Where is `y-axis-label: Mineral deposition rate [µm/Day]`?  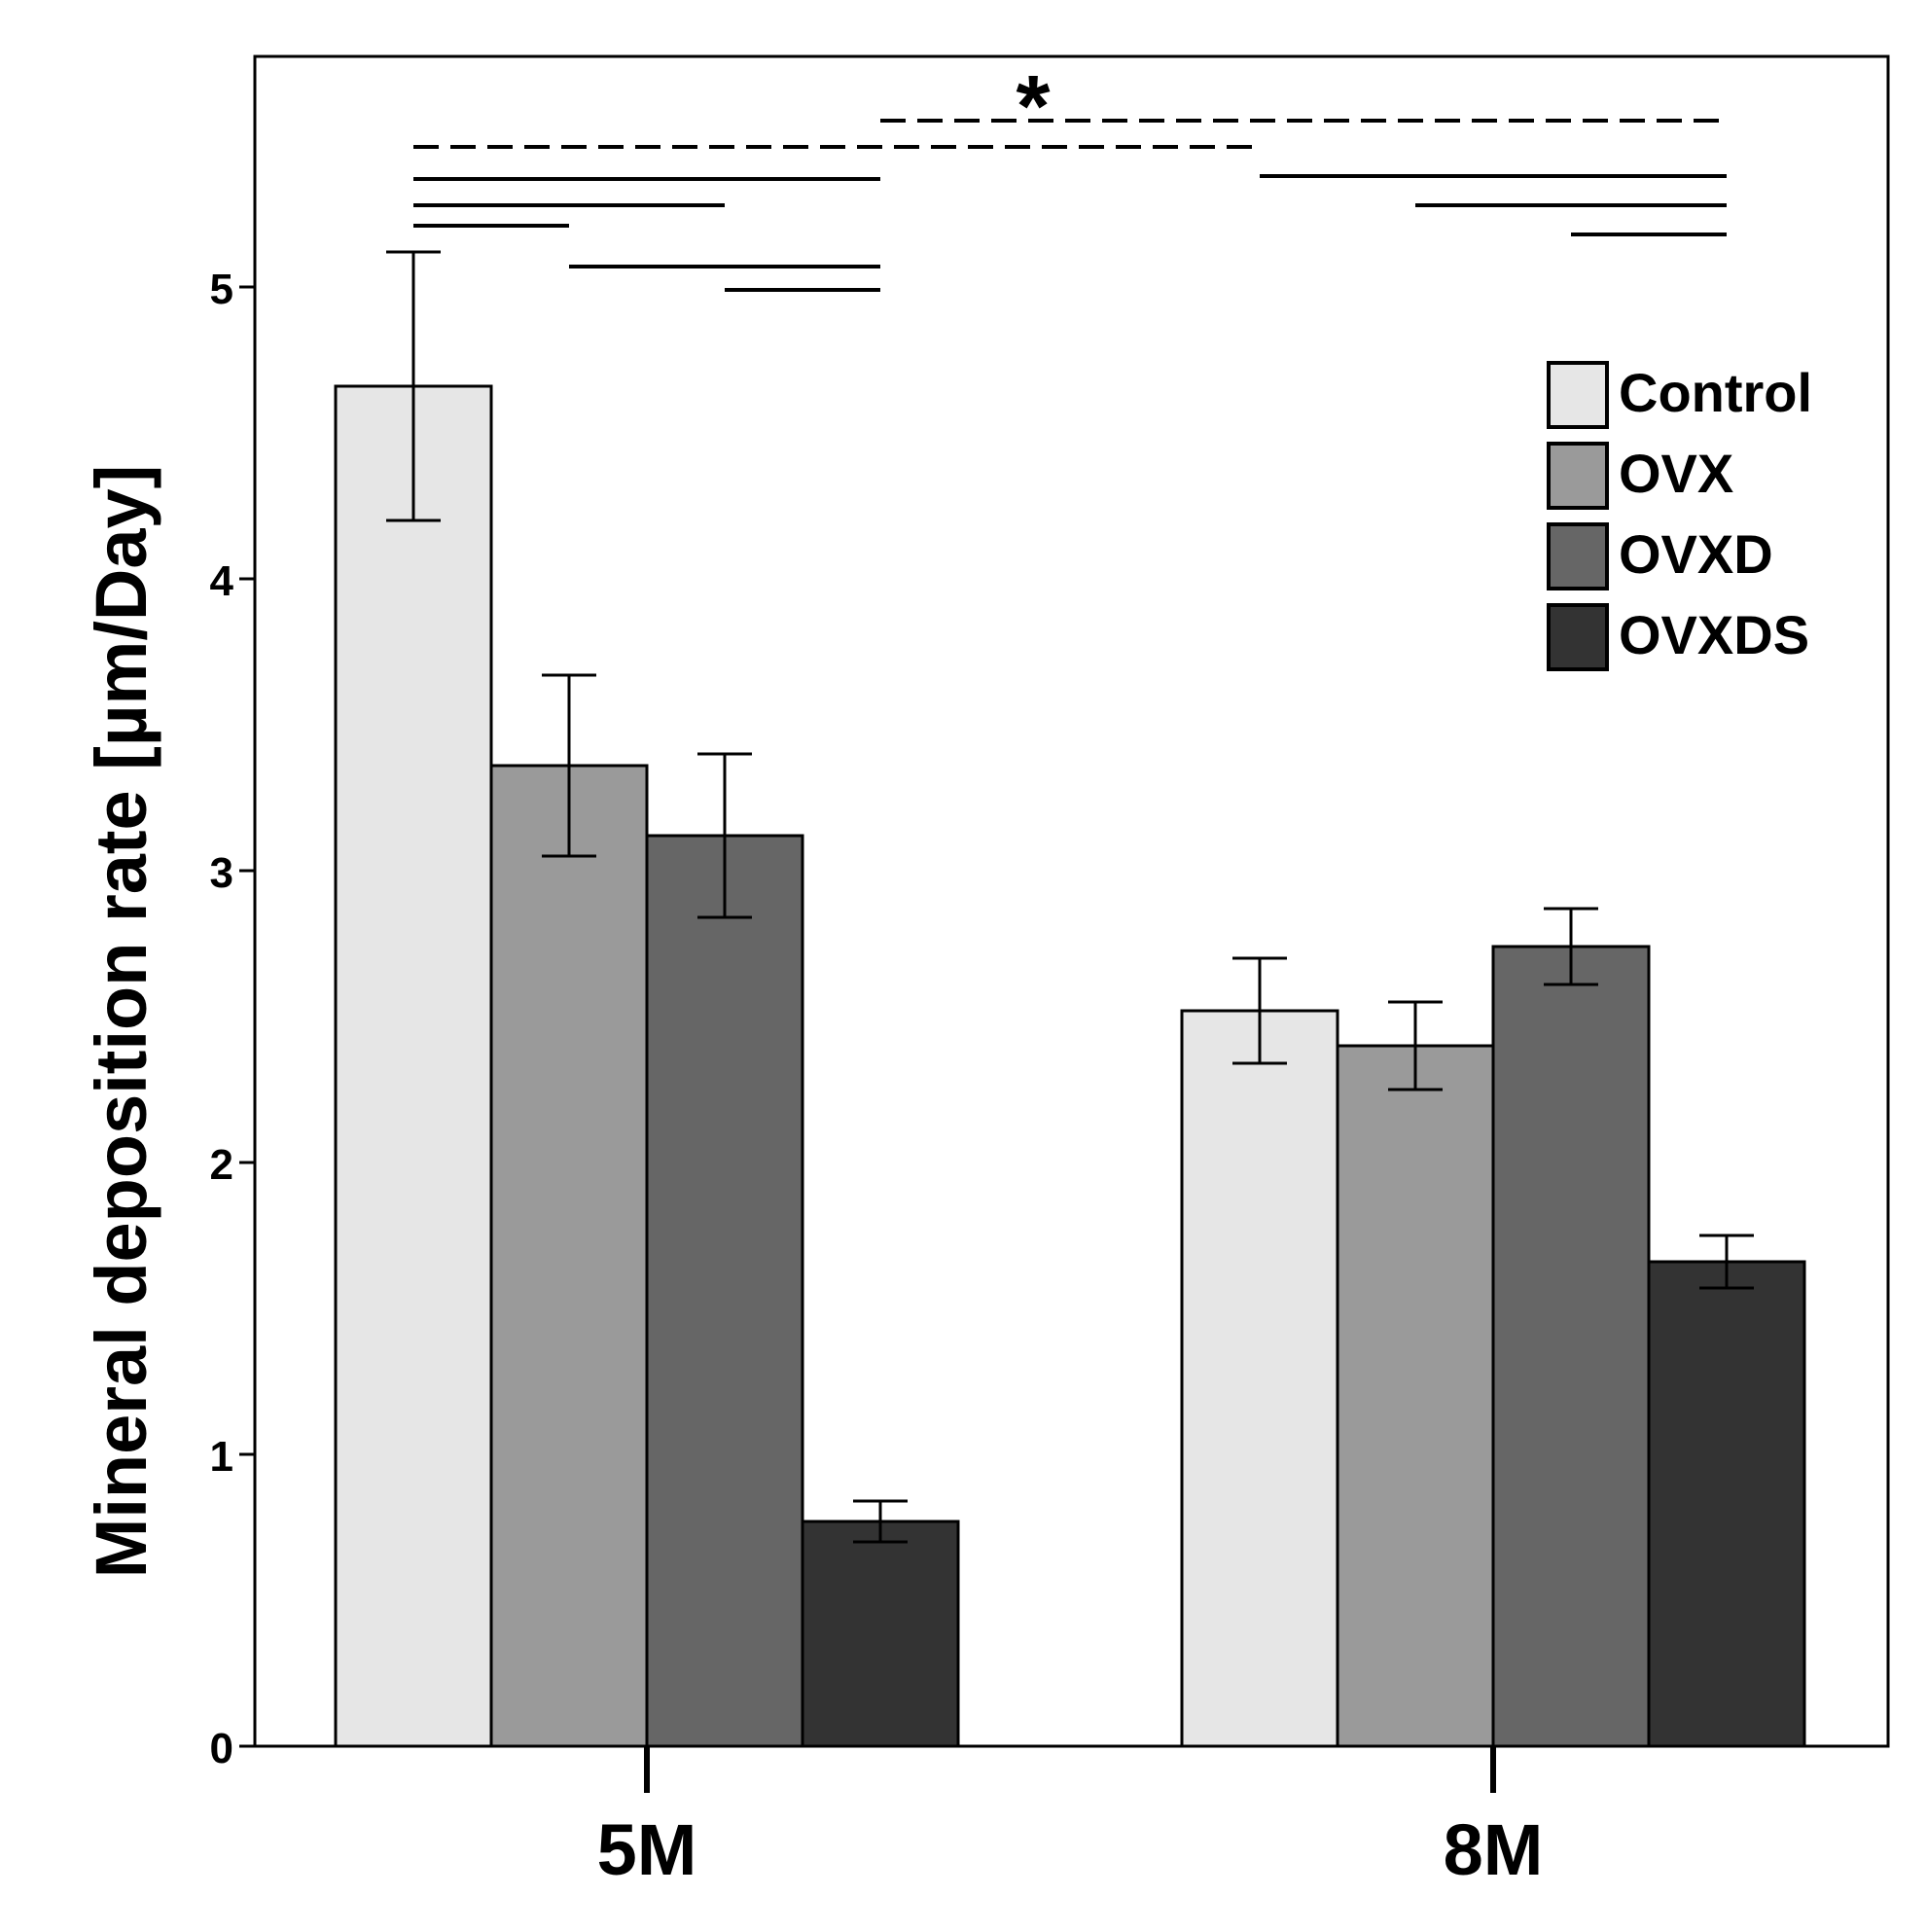 y-axis-label: Mineral deposition rate [µm/Day] is located at coordinates (121, 1022).